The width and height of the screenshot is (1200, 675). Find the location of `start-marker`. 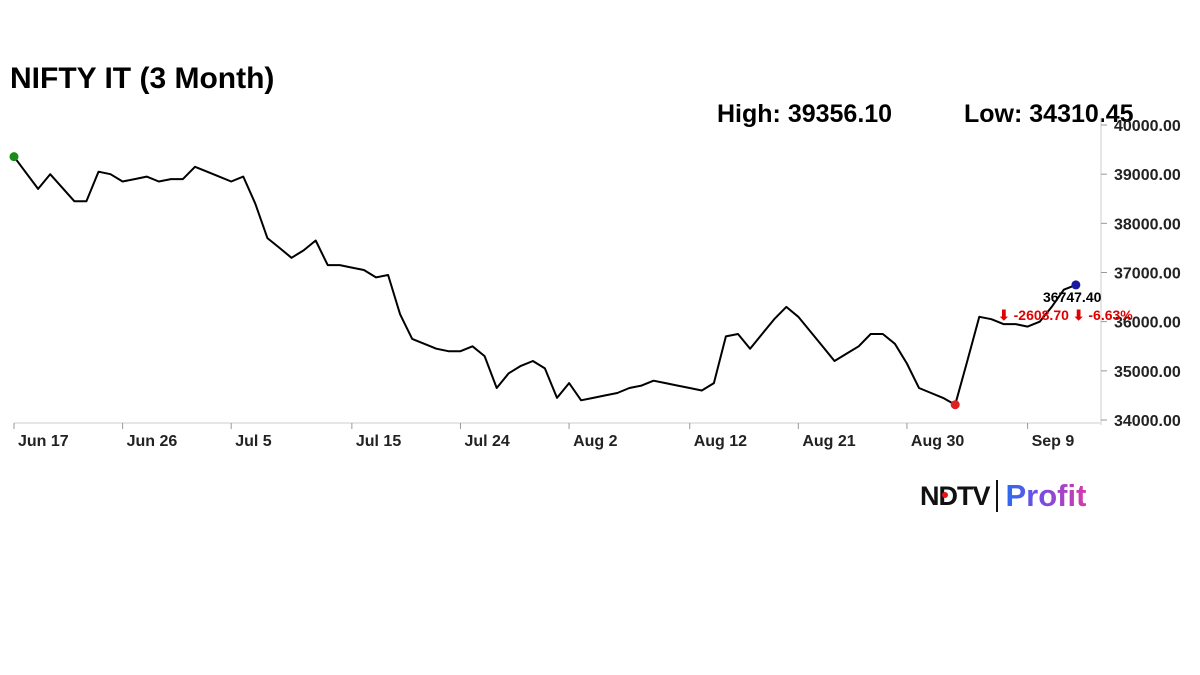

start-marker is located at coordinates (14, 157).